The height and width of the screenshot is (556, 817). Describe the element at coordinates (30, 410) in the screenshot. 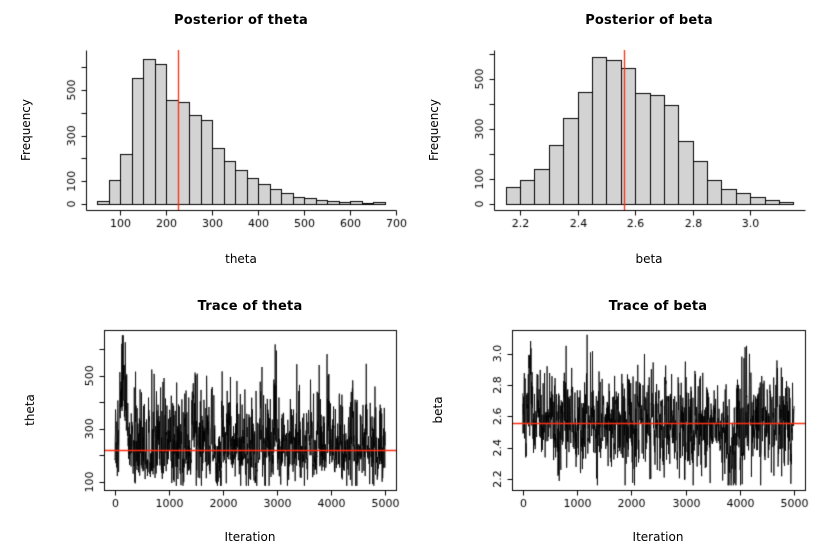

I see `y-axis-label: theta` at that location.